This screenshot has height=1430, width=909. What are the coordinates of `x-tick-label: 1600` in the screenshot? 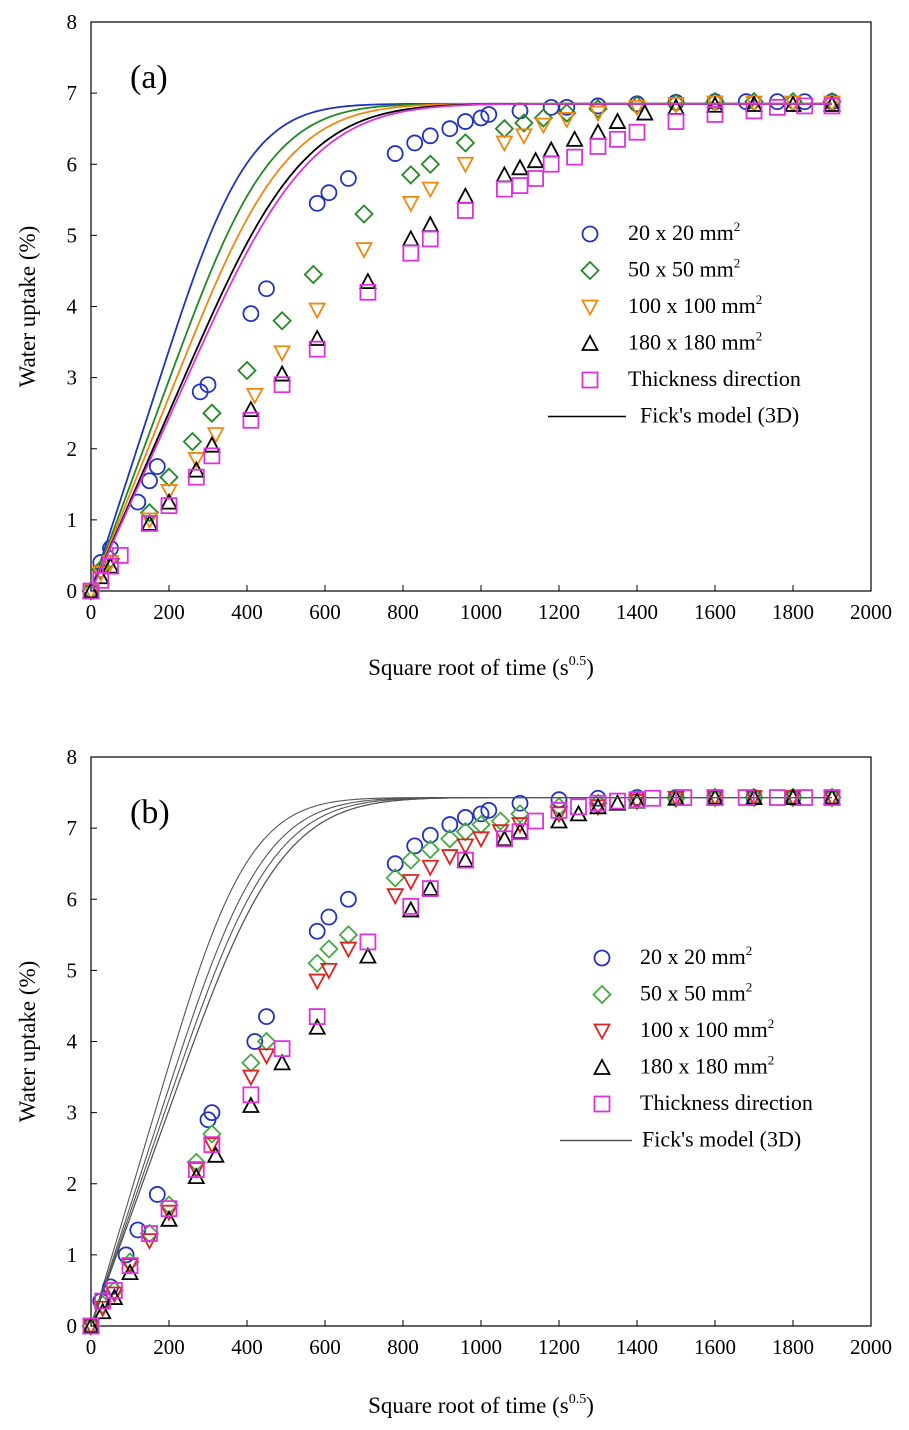 It's located at (715, 612).